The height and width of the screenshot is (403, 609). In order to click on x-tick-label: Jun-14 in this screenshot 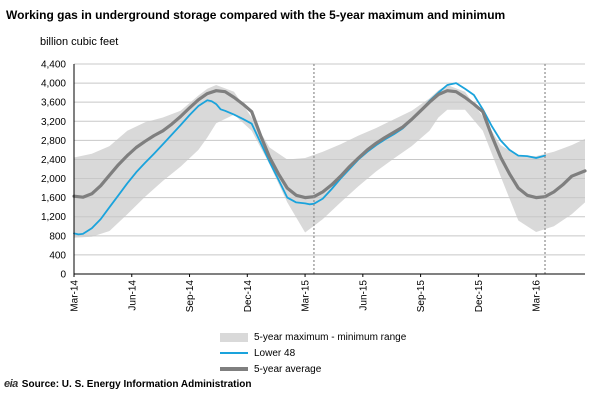, I will do `click(132, 295)`.